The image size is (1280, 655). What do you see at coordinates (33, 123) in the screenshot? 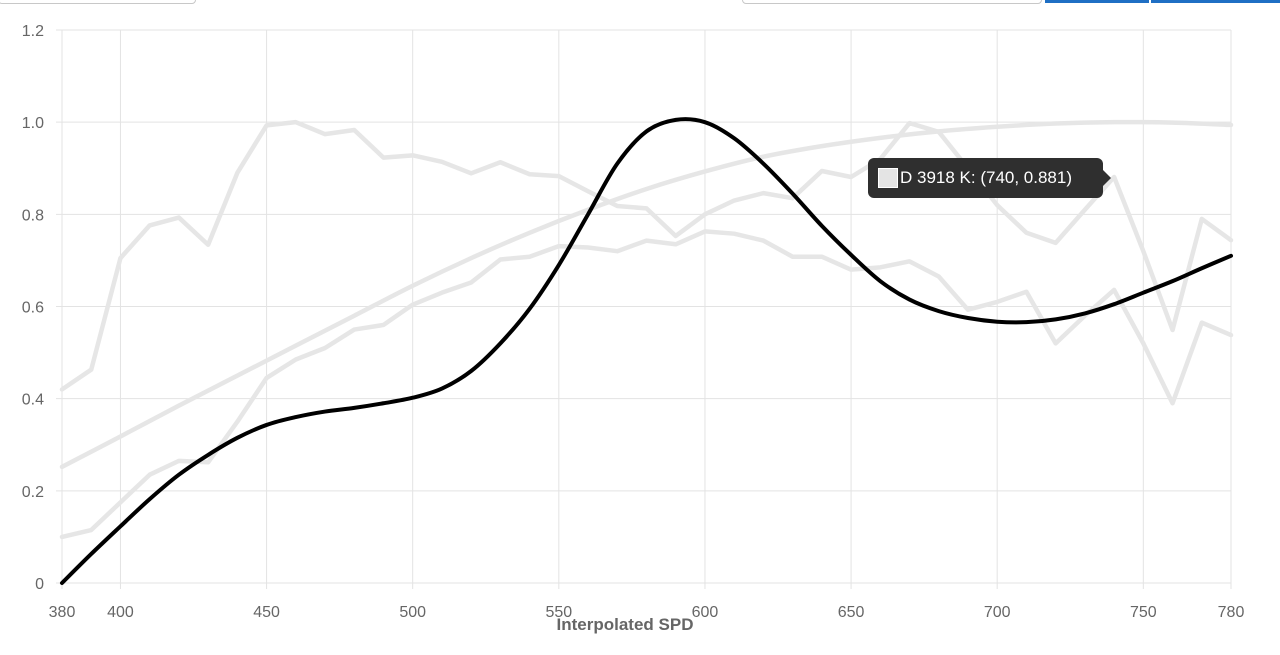
I see `y-tick-label: 1.0` at bounding box center [33, 123].